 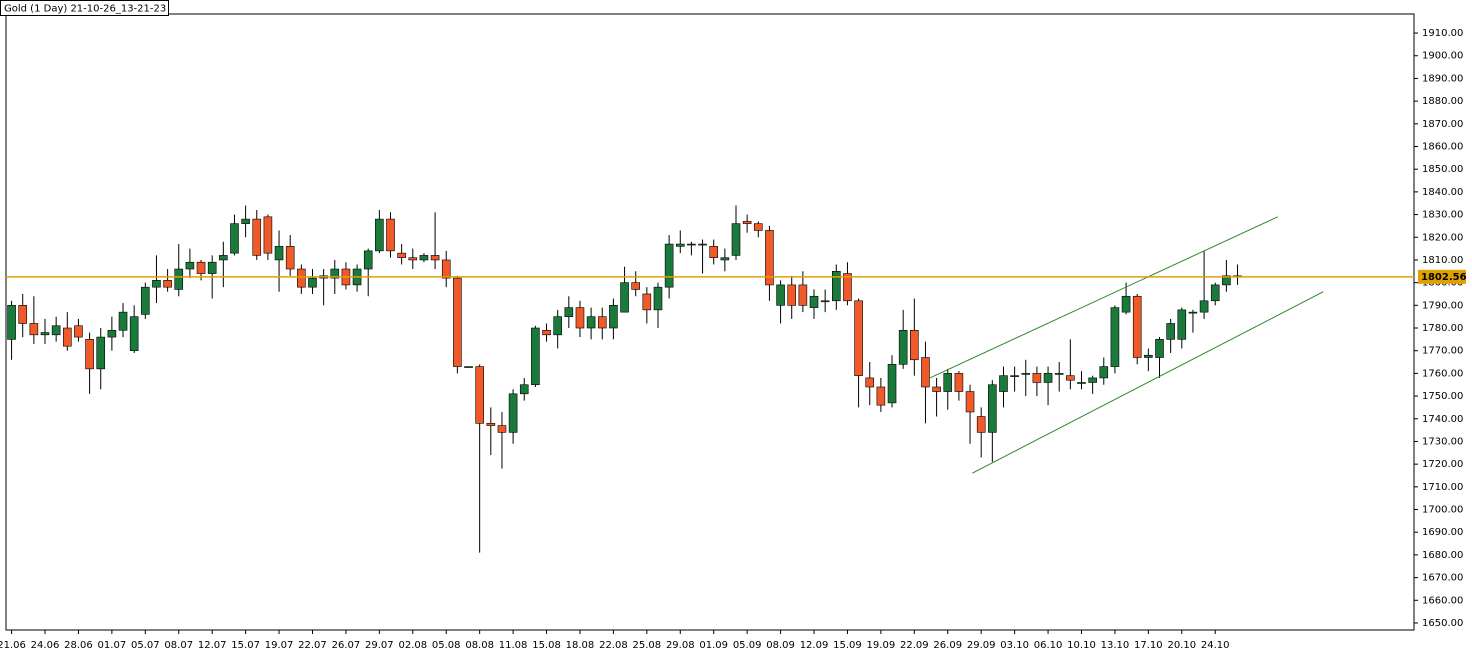 I want to click on y-tick-label: 1730.00, so click(x=1442, y=441).